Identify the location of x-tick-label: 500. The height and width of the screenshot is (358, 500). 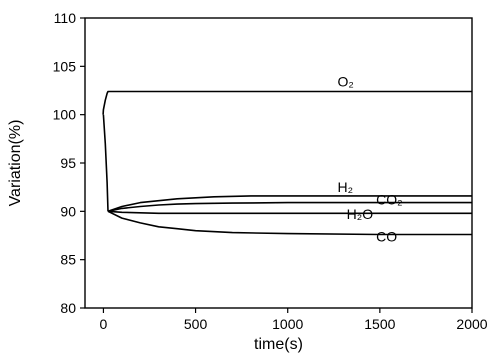
(196, 324).